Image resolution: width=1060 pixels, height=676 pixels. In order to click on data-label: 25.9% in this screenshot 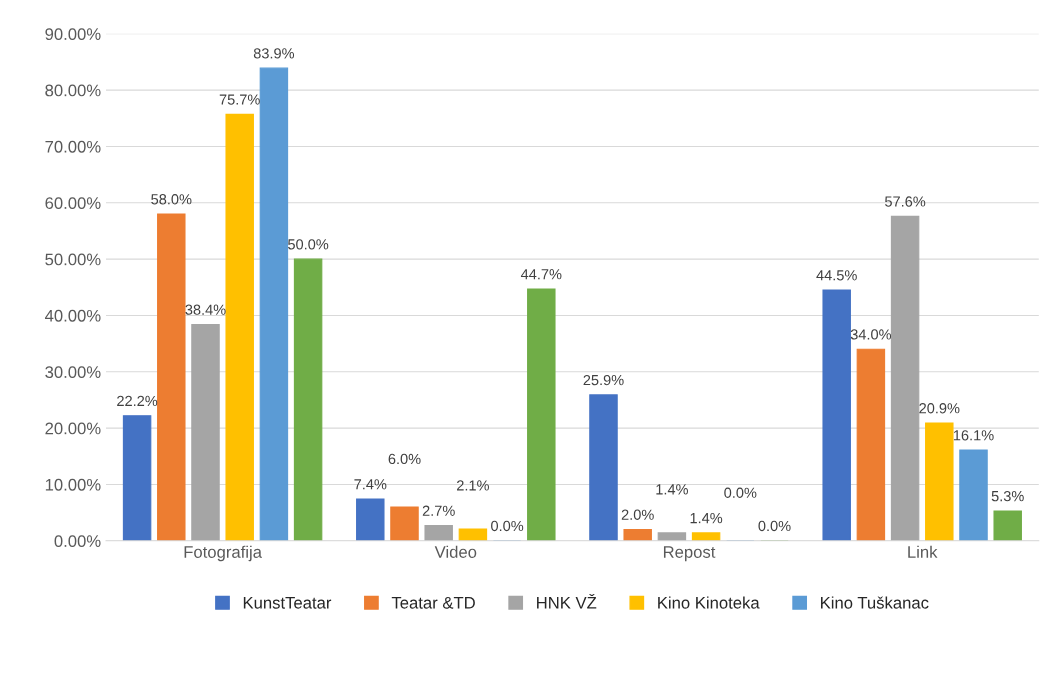, I will do `click(603, 380)`.